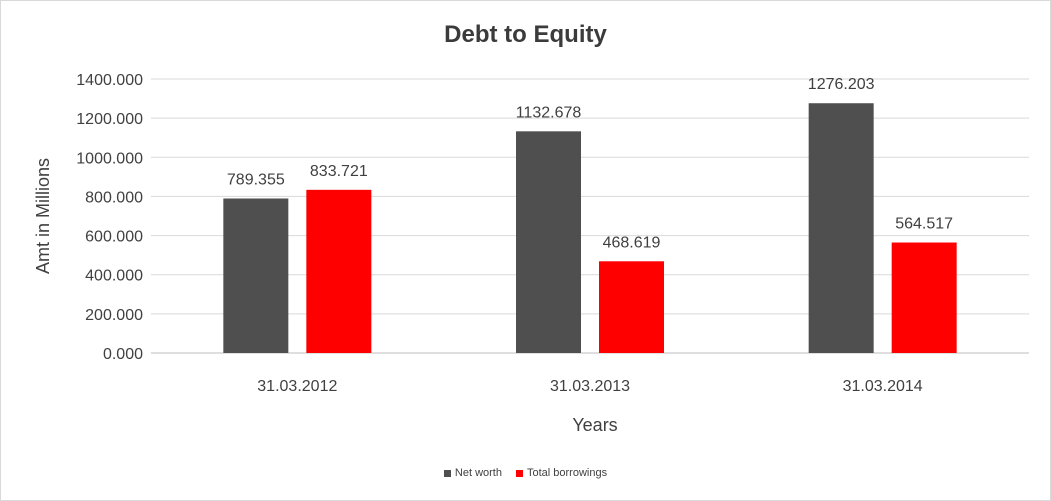 This screenshot has width=1051, height=501. I want to click on legend-item-net-worth: Net worth, so click(472, 473).